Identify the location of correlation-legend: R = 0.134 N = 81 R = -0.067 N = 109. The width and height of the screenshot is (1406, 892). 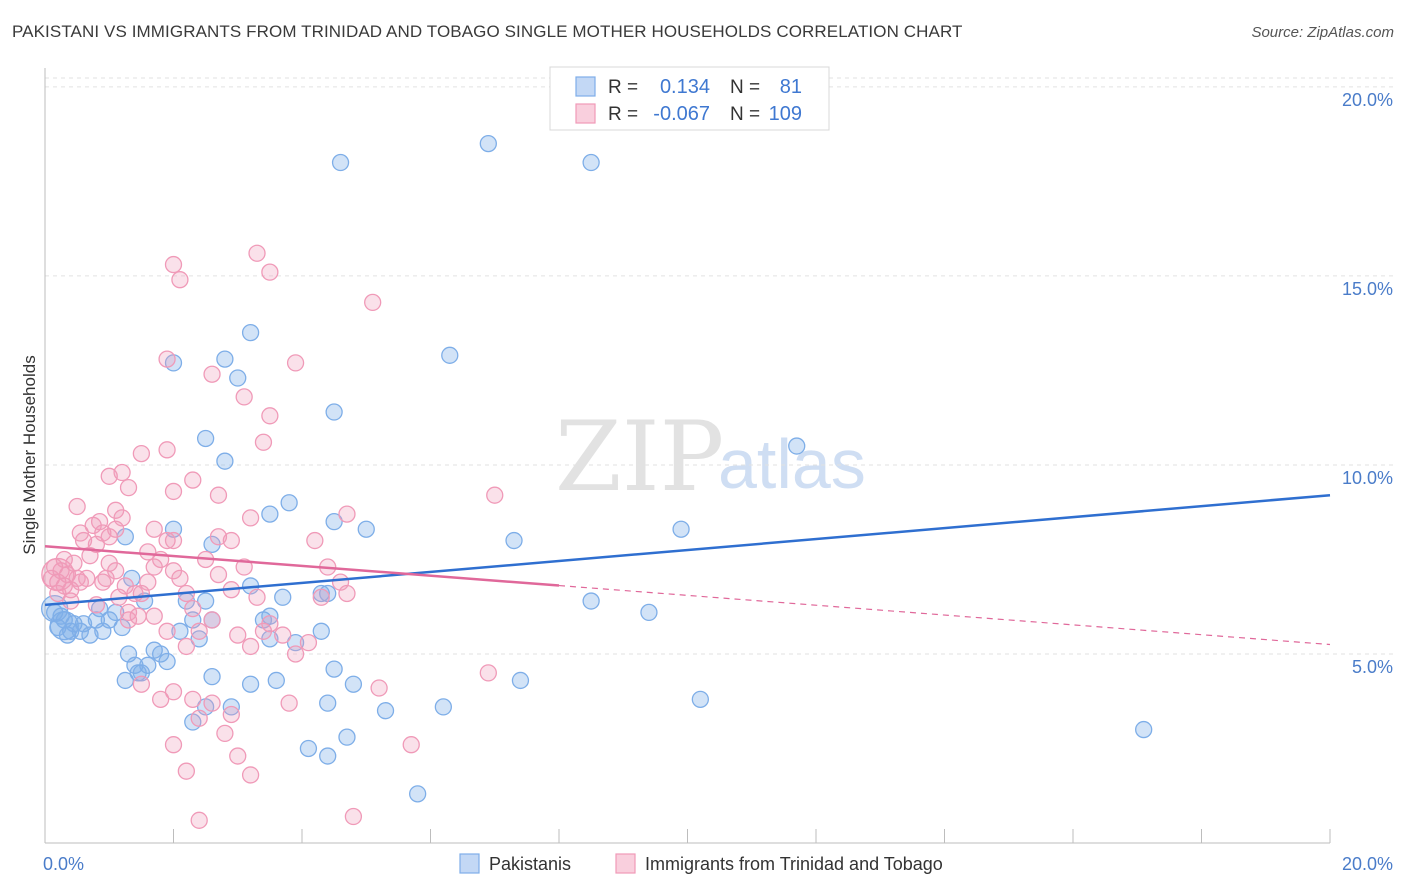
(689, 98).